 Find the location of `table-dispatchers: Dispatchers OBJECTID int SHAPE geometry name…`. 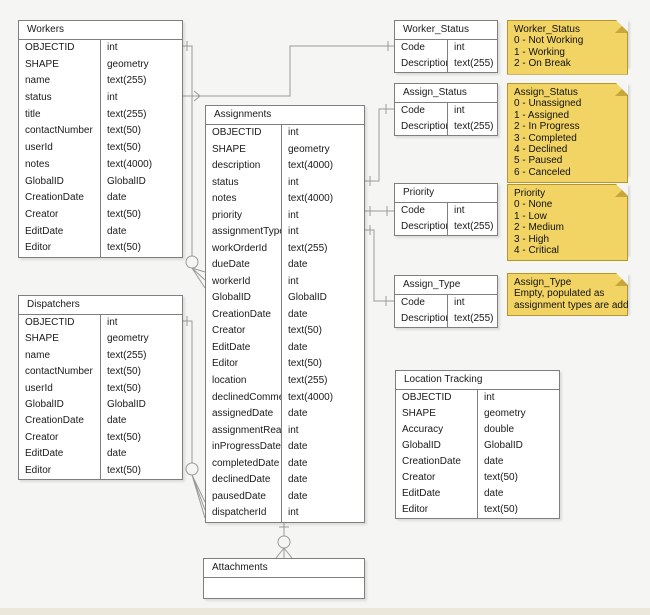

table-dispatchers: Dispatchers OBJECTID int SHAPE geometry name… is located at coordinates (100, 387).